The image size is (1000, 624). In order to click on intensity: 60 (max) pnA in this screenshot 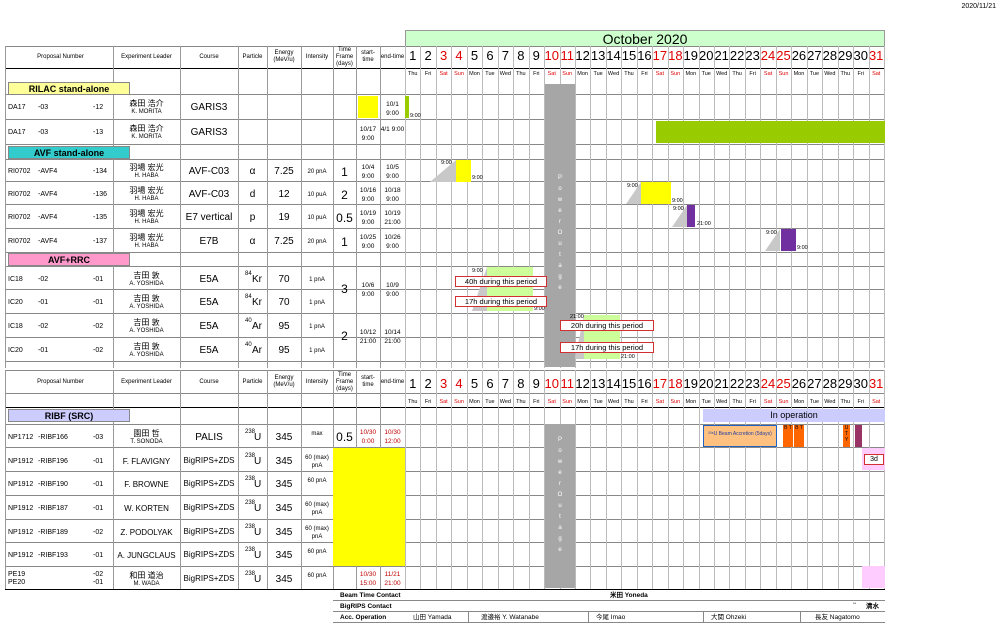, I will do `click(317, 462)`.